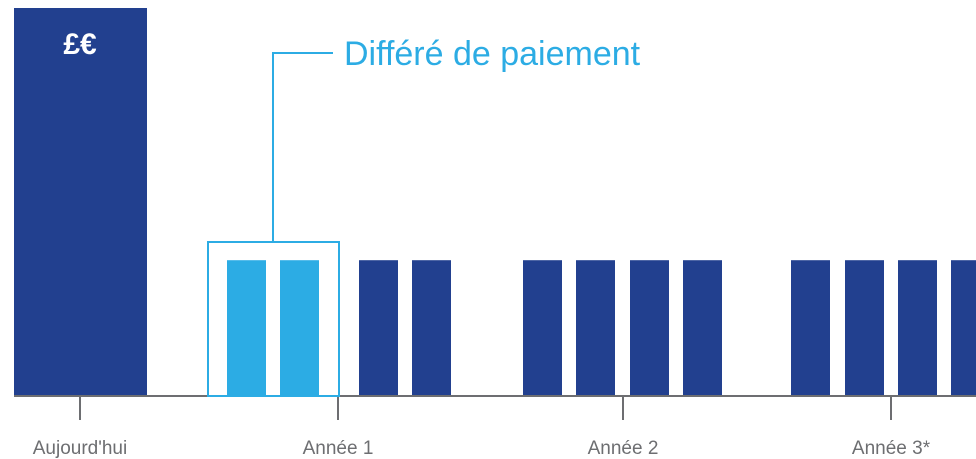 Image resolution: width=976 pixels, height=459 pixels. What do you see at coordinates (80, 448) in the screenshot?
I see `x-tick-label: Aujourd'hui` at bounding box center [80, 448].